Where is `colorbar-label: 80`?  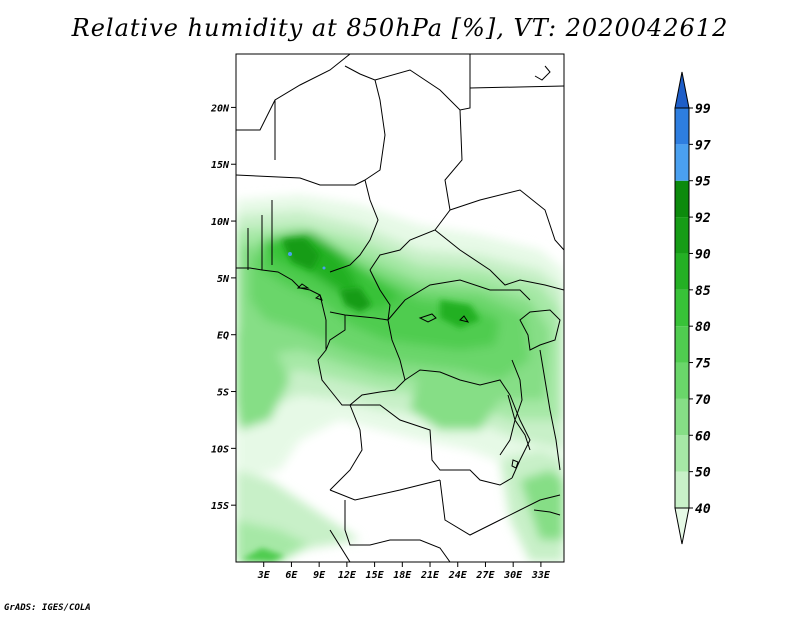 colorbar-label: 80 is located at coordinates (703, 327).